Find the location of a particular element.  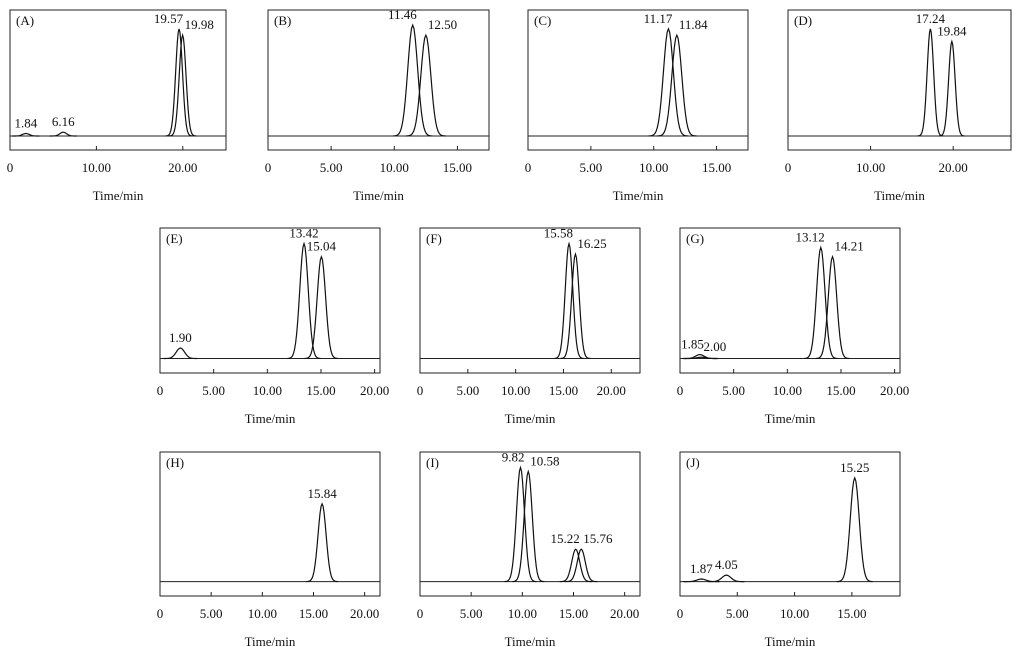

peak-label: 13.12 is located at coordinates (810, 237).